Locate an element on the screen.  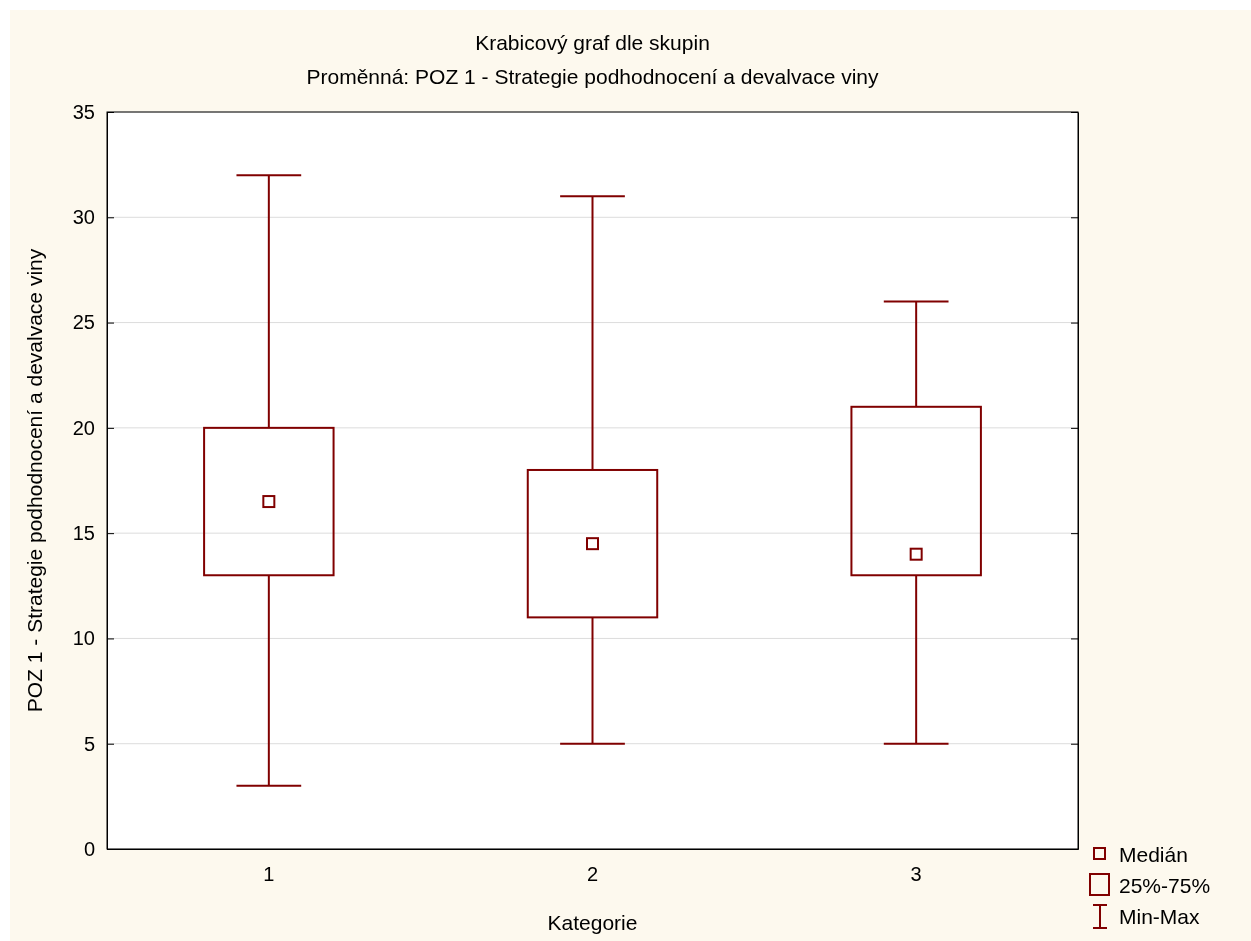
text: Min-Max is located at coordinates (1159, 916).